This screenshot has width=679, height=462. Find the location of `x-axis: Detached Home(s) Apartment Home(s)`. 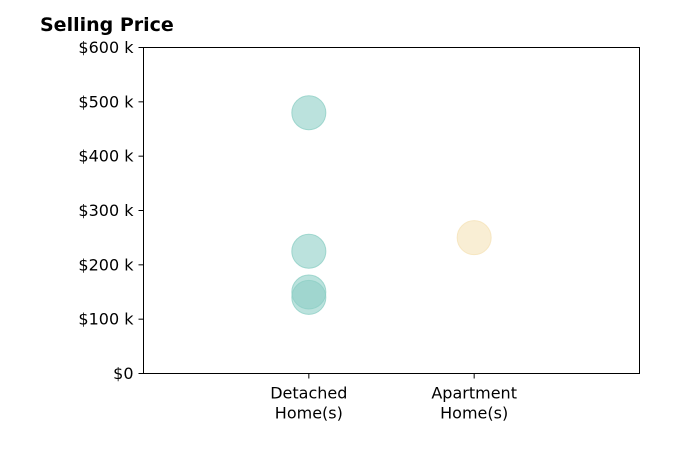

x-axis: Detached Home(s) Apartment Home(s) is located at coordinates (393, 398).